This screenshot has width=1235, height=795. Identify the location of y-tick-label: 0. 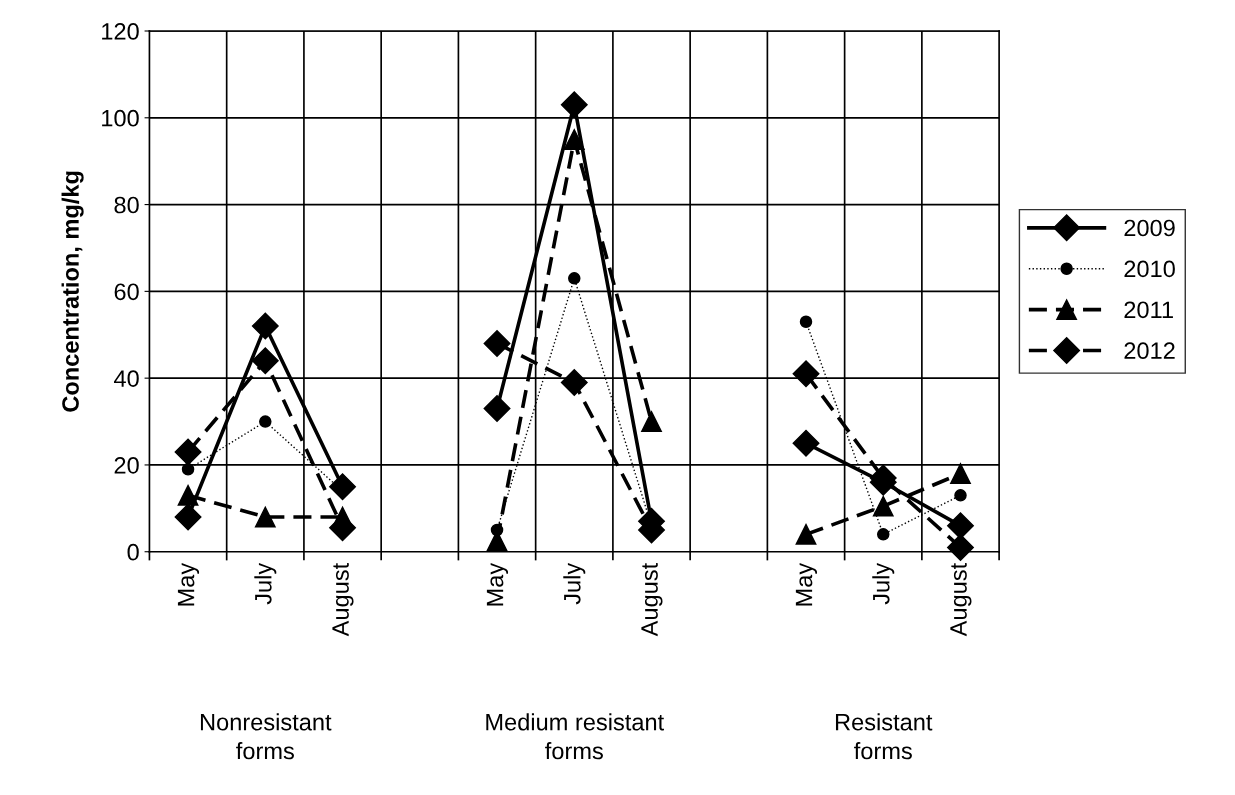
(133, 552).